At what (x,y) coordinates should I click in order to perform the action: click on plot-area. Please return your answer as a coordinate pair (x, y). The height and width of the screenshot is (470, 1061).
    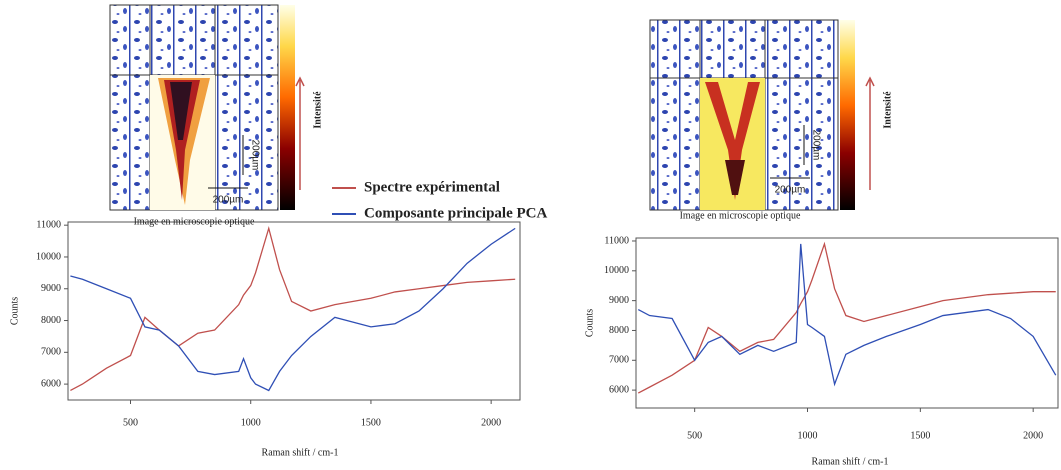
    Looking at the image, I should click on (847, 323).